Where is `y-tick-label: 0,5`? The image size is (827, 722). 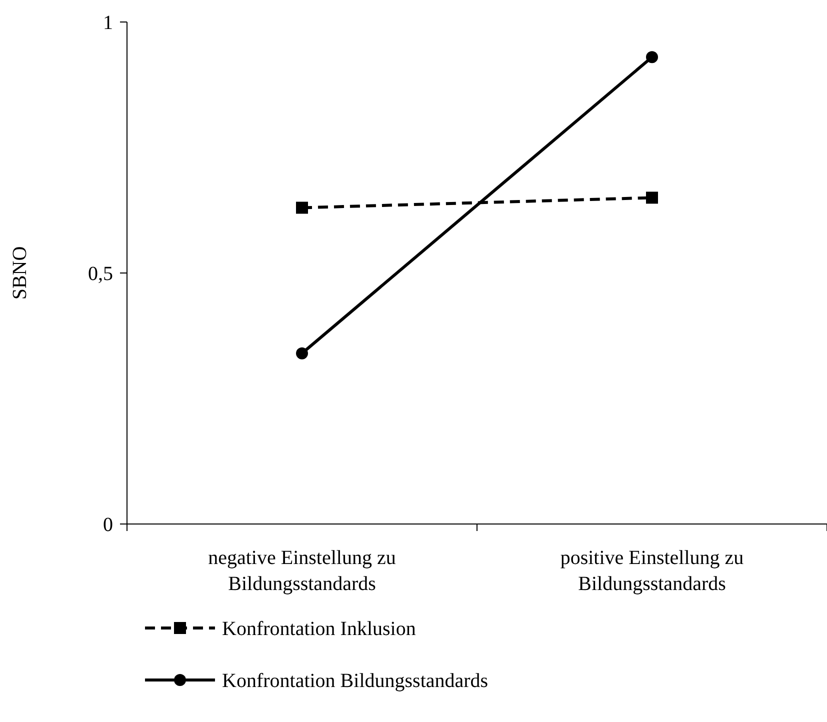 y-tick-label: 0,5 is located at coordinates (100, 274).